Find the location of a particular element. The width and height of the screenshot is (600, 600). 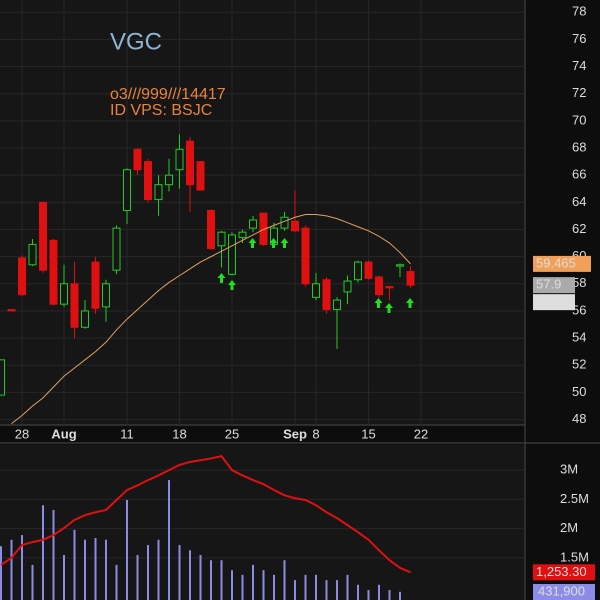

y-tick-label: 1.5M is located at coordinates (574, 556).